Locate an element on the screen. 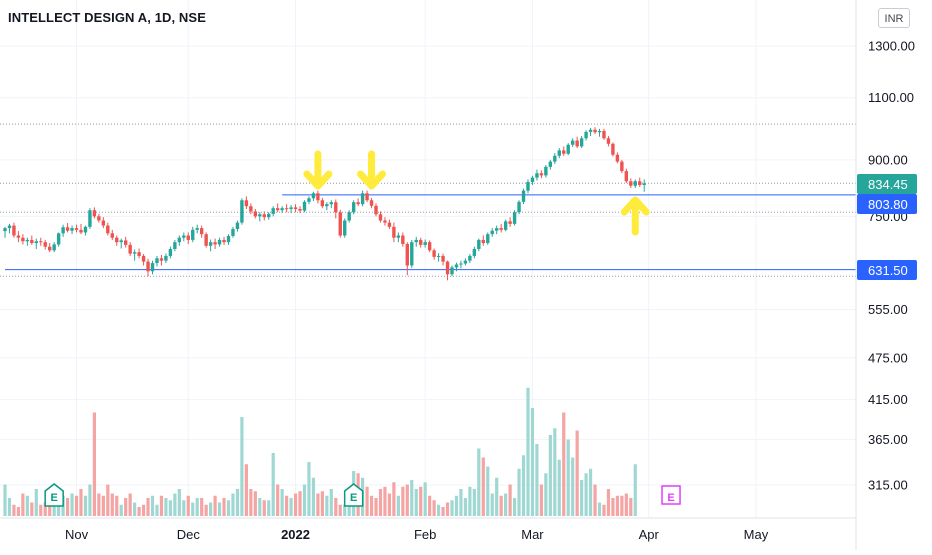 This screenshot has height=555, width=932. earnings-label: E is located at coordinates (53, 498).